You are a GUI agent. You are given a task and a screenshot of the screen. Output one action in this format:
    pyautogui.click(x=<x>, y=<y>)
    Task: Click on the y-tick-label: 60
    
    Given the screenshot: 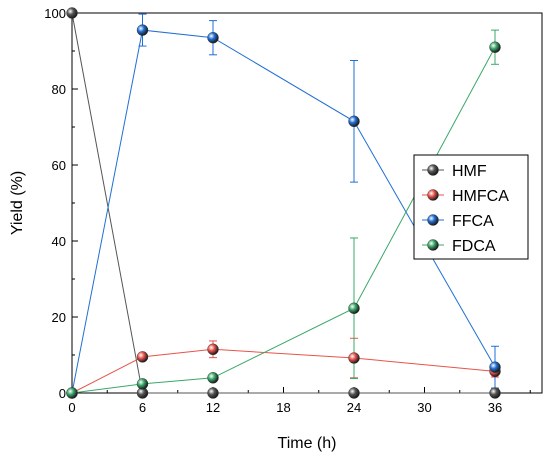 What is the action you would take?
    pyautogui.click(x=59, y=165)
    